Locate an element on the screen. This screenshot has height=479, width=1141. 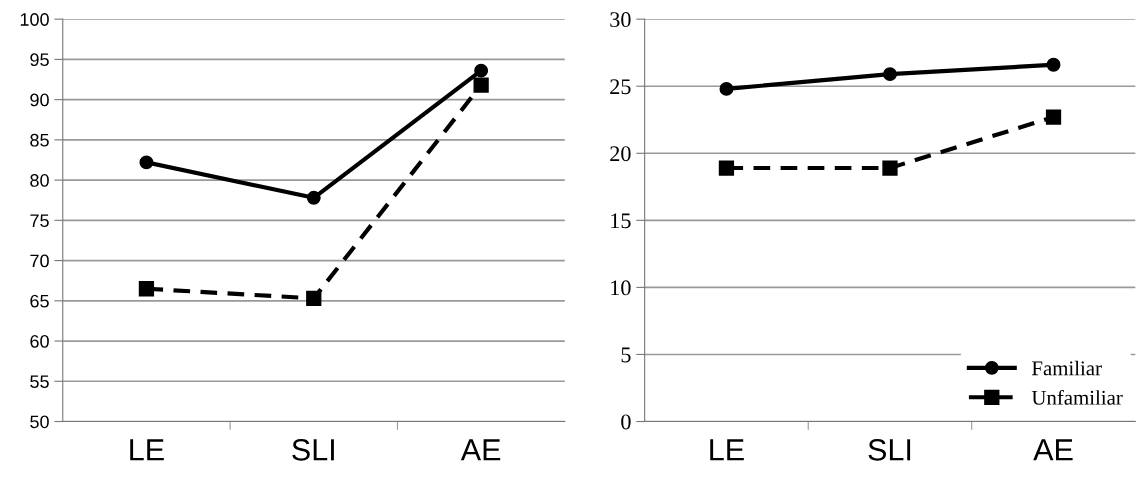
y-tick-label: 55 is located at coordinates (39, 381).